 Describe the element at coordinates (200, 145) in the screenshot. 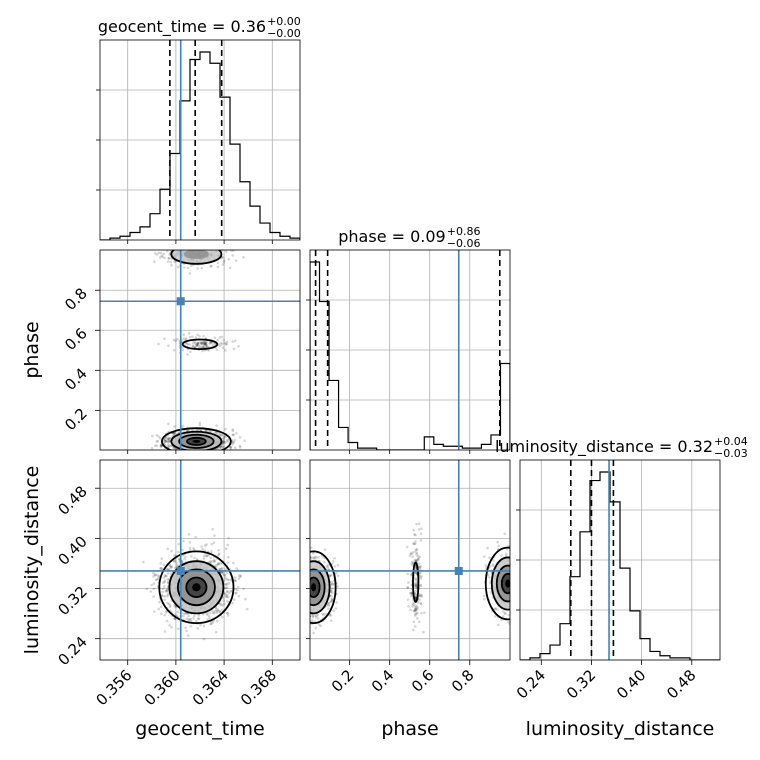

I see `histogram-geocent_time` at that location.